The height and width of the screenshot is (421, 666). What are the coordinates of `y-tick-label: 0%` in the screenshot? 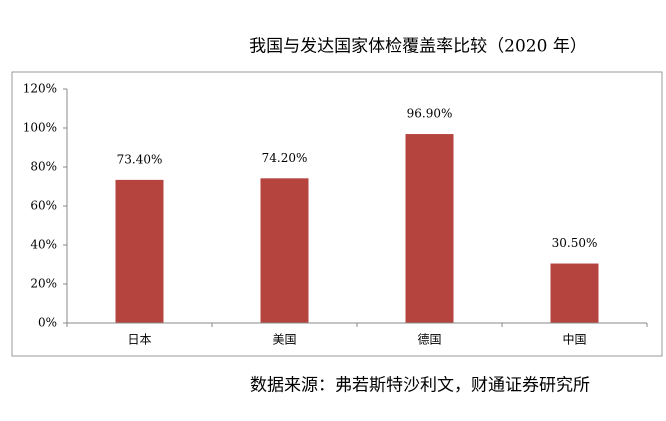 It's located at (47, 323).